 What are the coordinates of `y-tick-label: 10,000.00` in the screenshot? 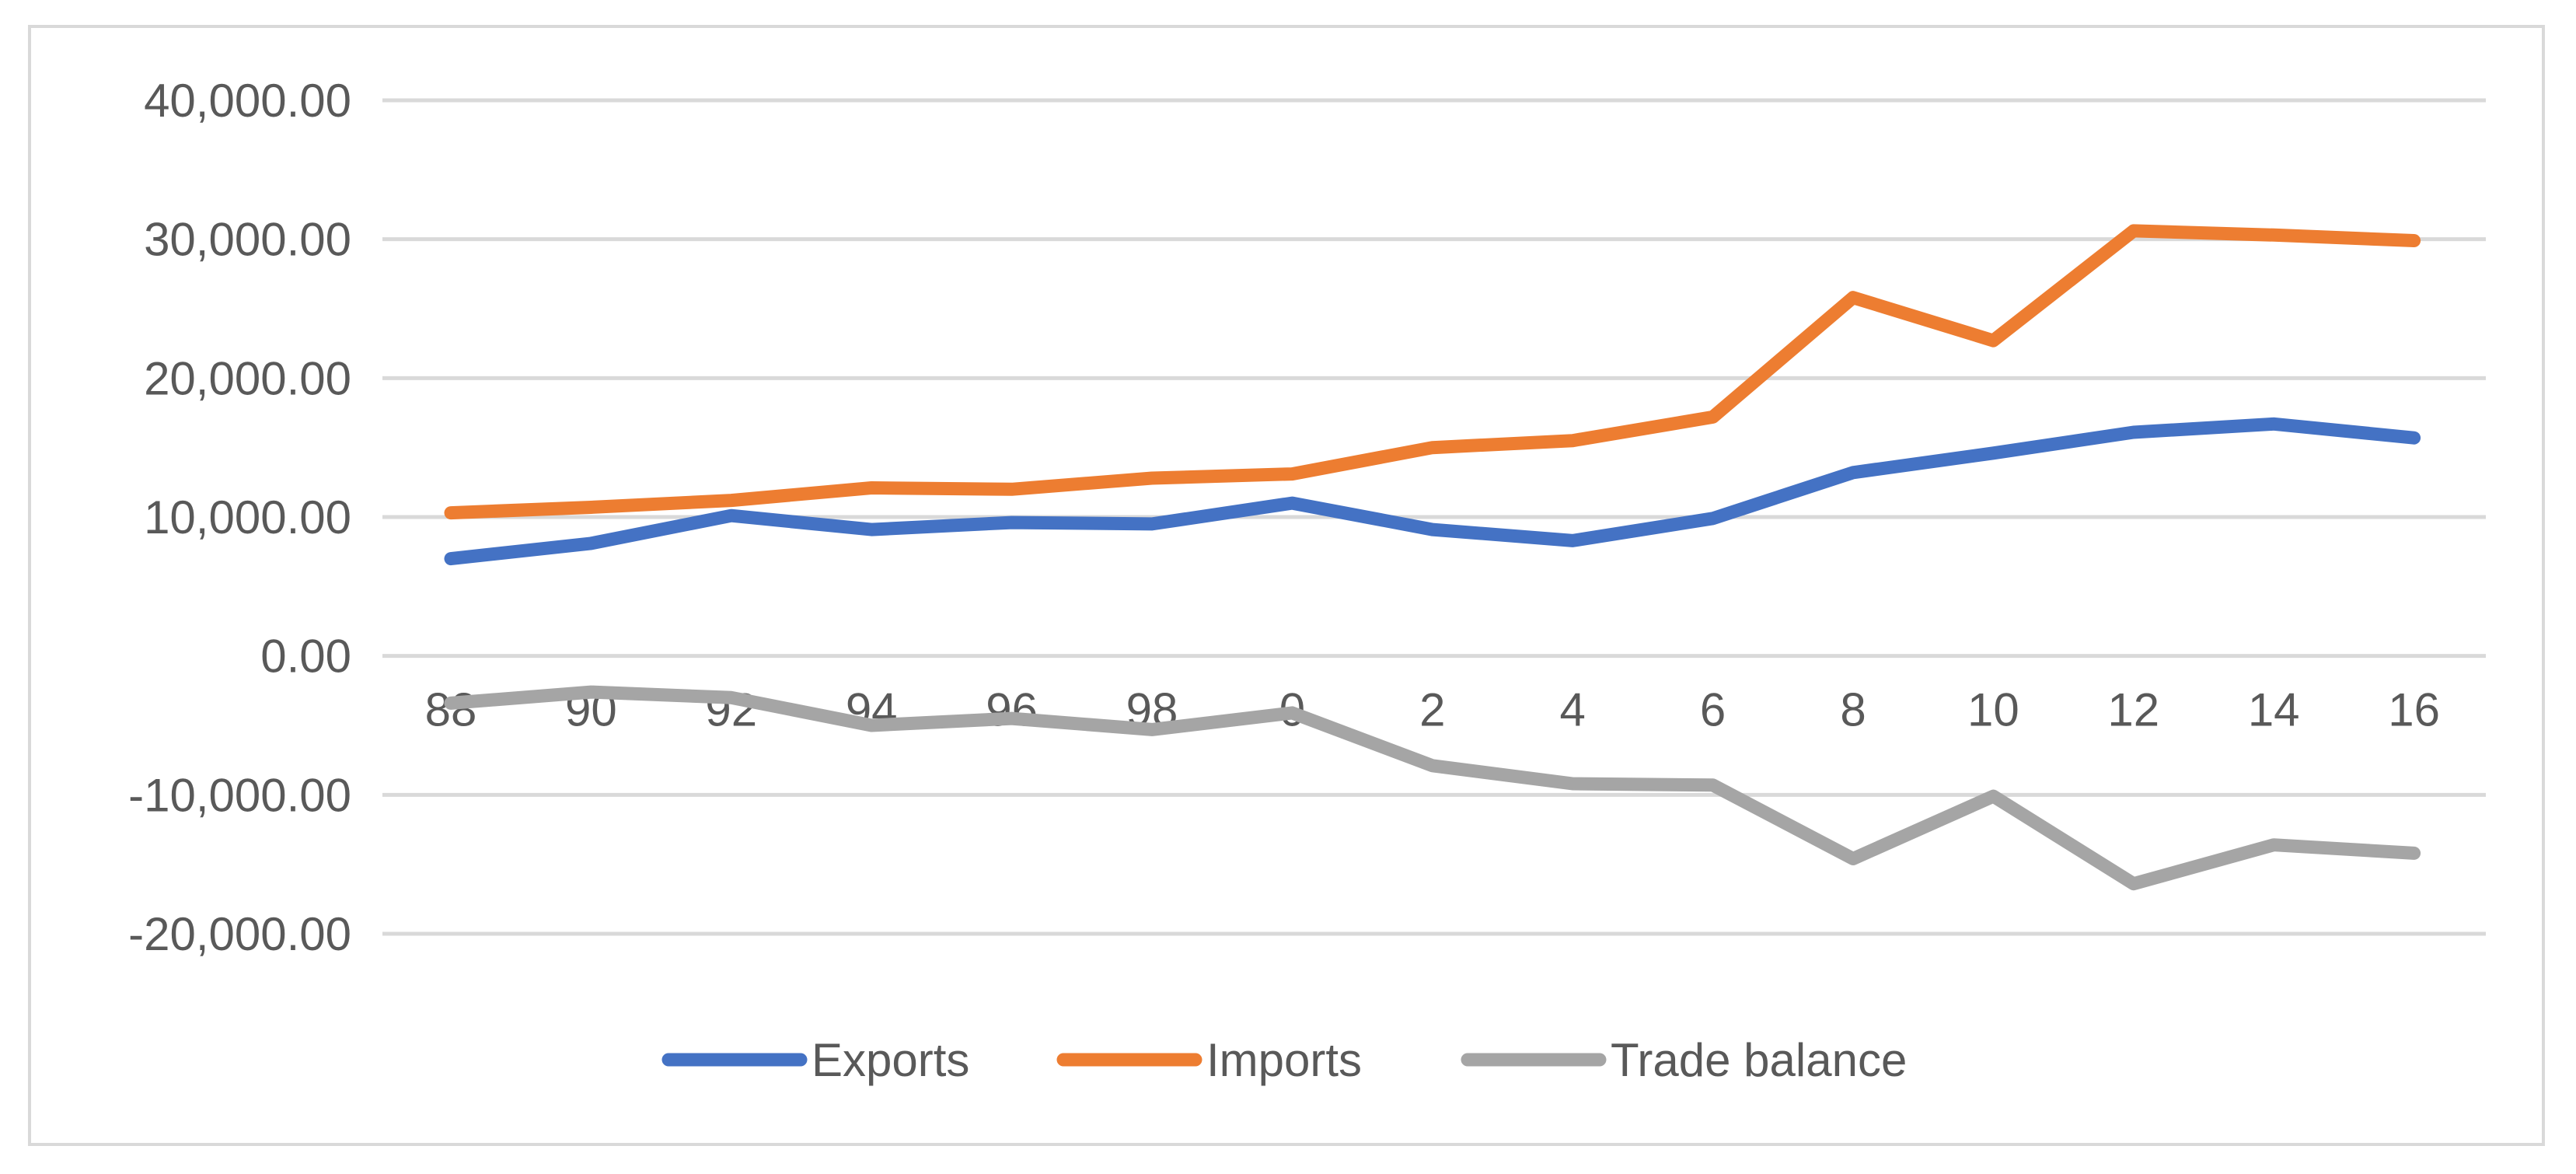 It's located at (248, 517).